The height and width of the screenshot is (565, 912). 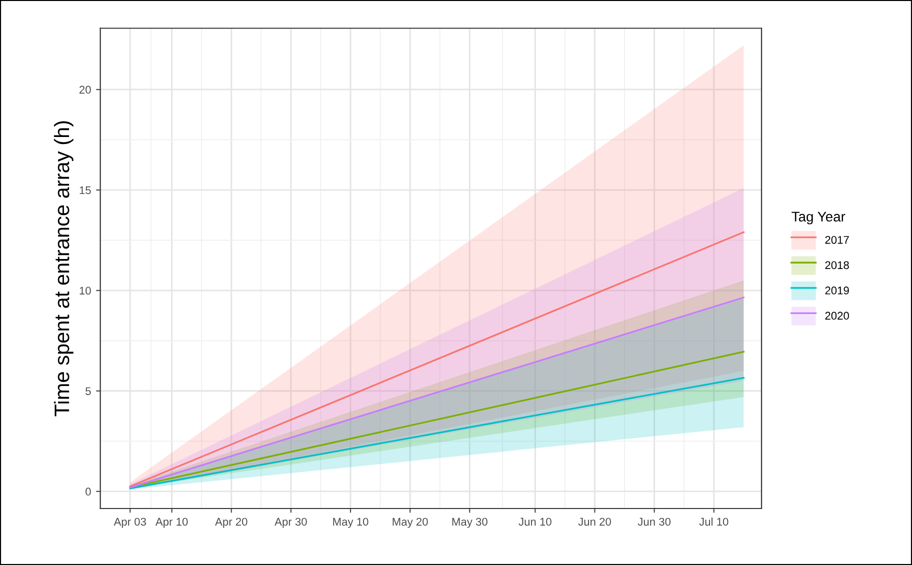 I want to click on x-tick-label: Apr 20, so click(x=231, y=523).